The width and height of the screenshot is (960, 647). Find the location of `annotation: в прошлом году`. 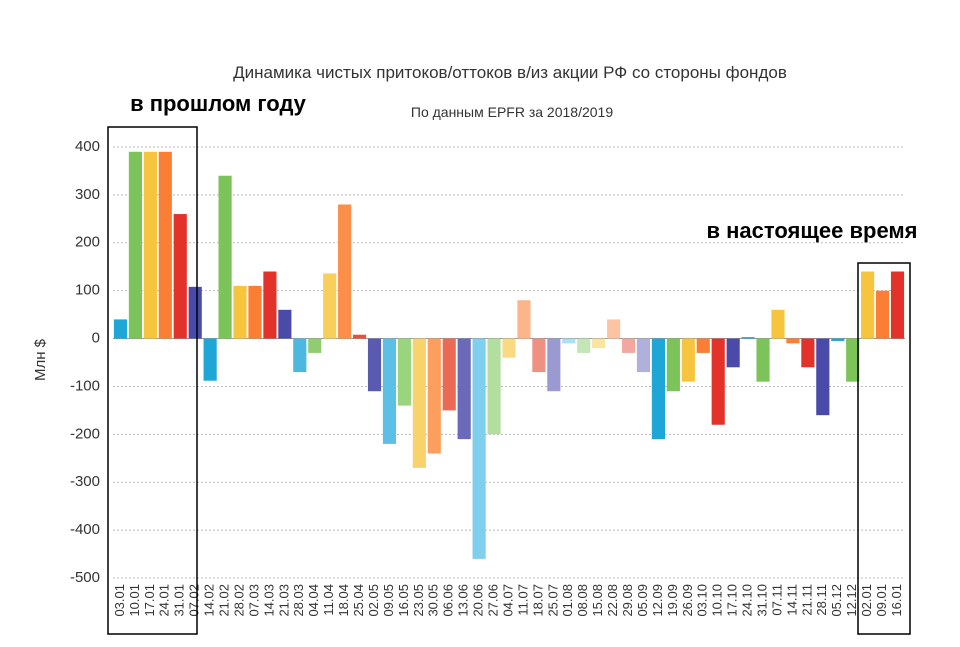

annotation: в прошлом году is located at coordinates (218, 103).